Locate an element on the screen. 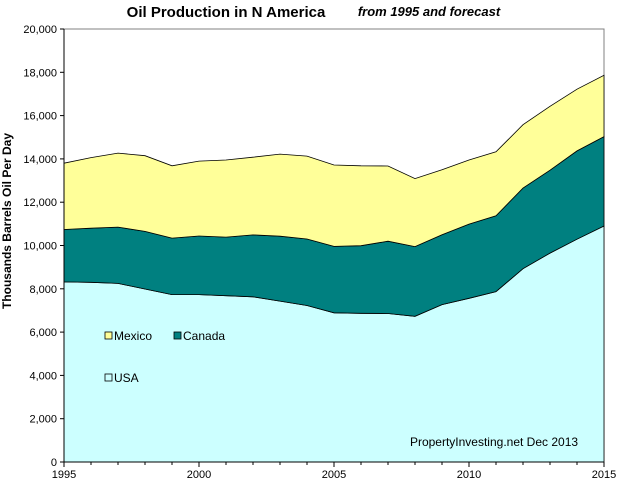  x-tick-label: 2015 is located at coordinates (604, 475).